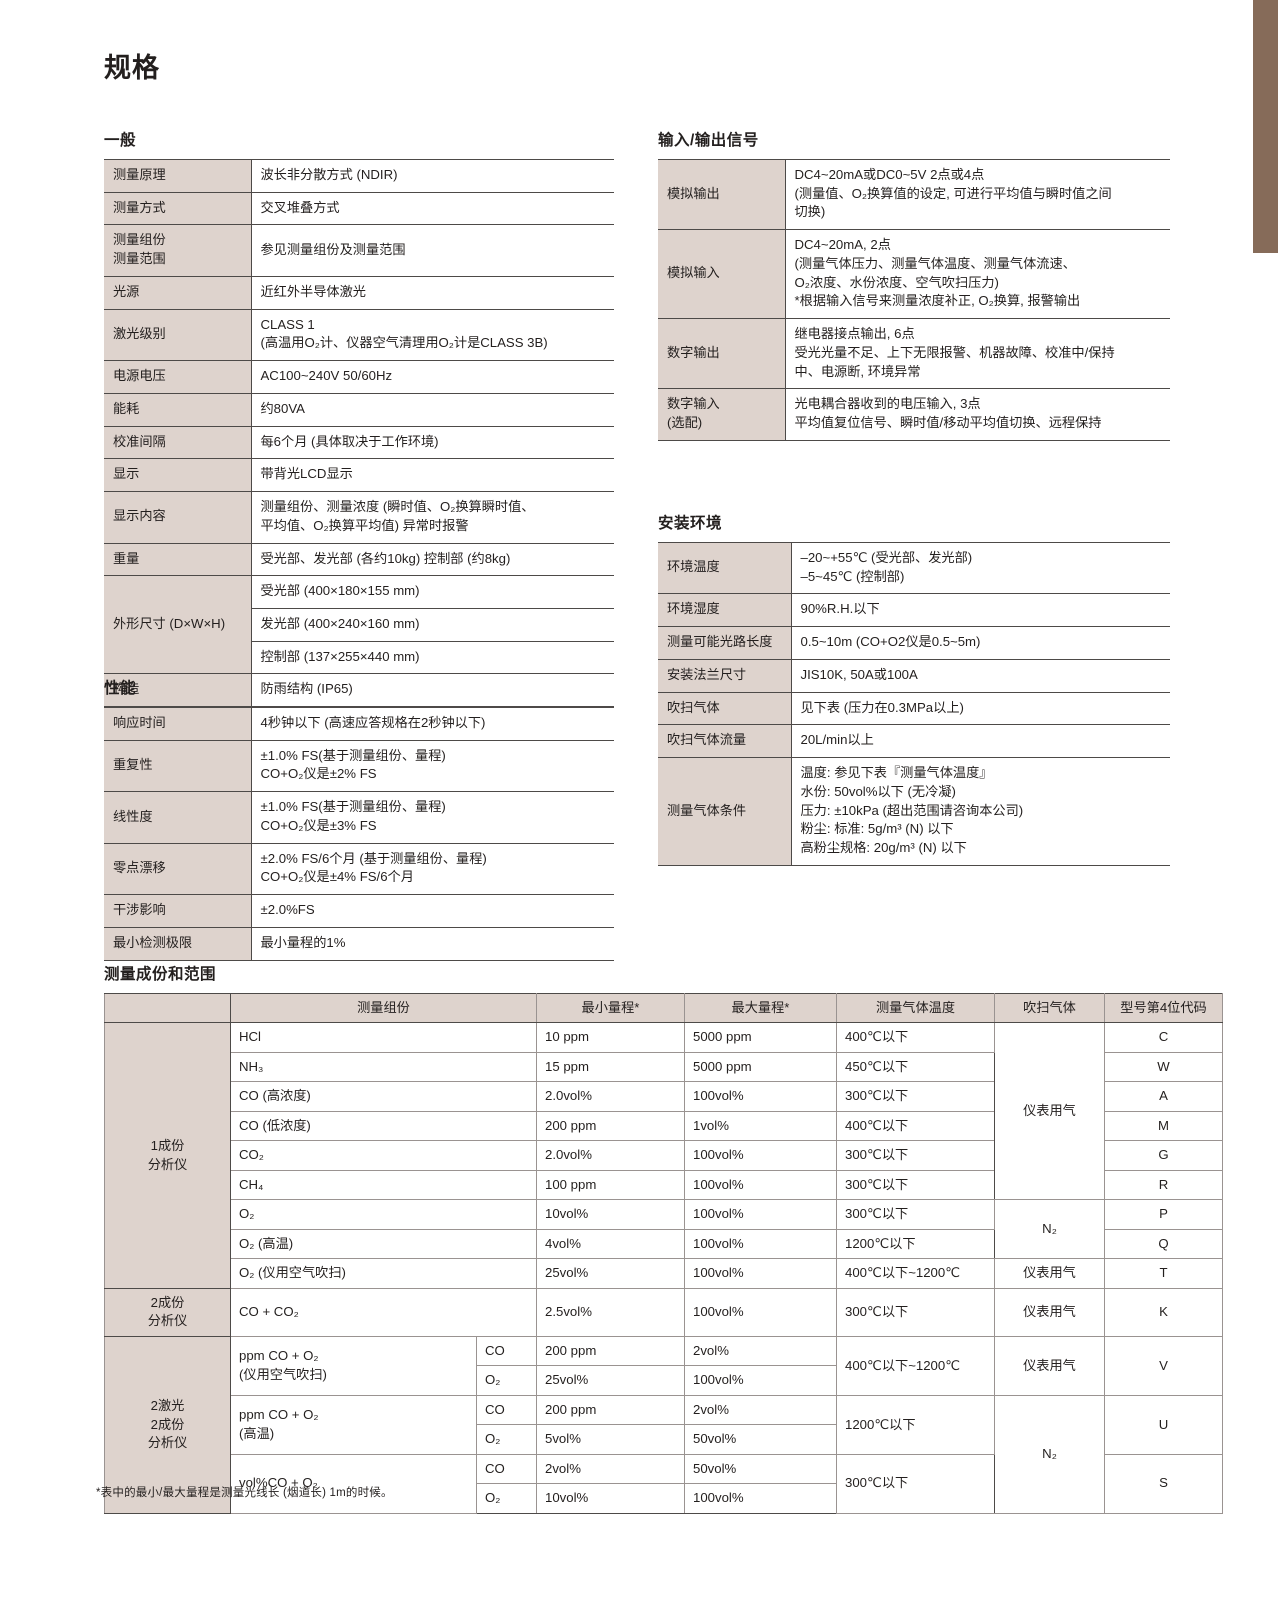 This screenshot has width=1278, height=1618. What do you see at coordinates (610, 1469) in the screenshot?
I see `range-min: 2vol%` at bounding box center [610, 1469].